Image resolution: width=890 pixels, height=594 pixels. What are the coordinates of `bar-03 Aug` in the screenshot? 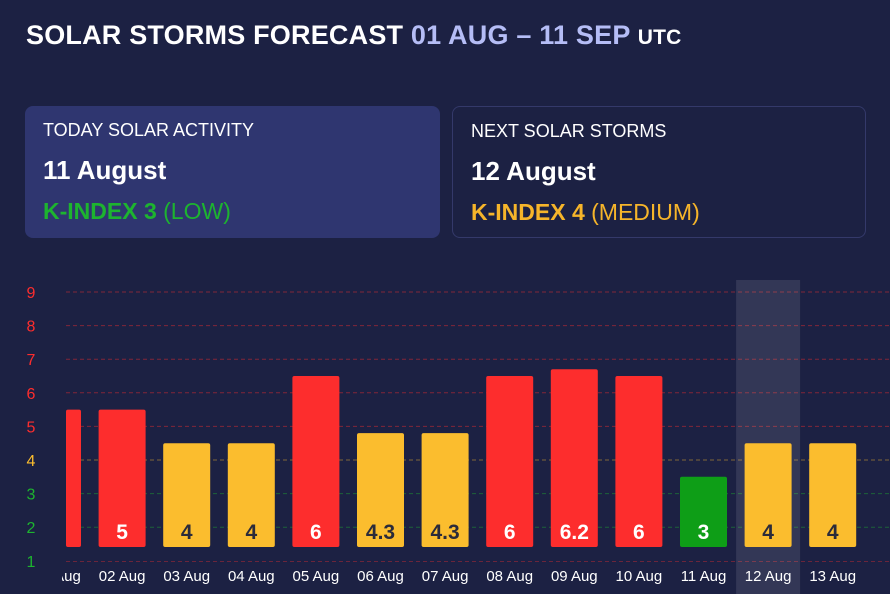 It's located at (187, 495).